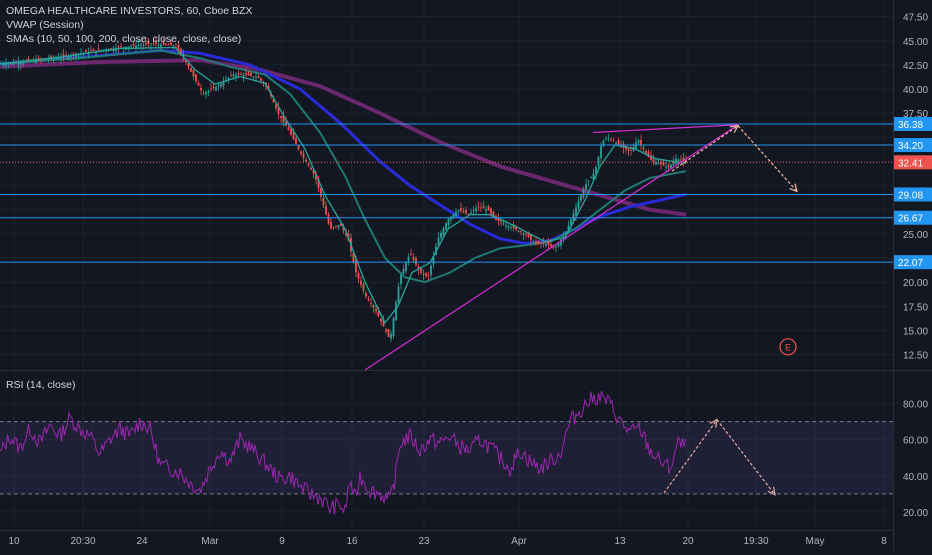  Describe the element at coordinates (915, 114) in the screenshot. I see `price-tick-label: 37.50` at that location.